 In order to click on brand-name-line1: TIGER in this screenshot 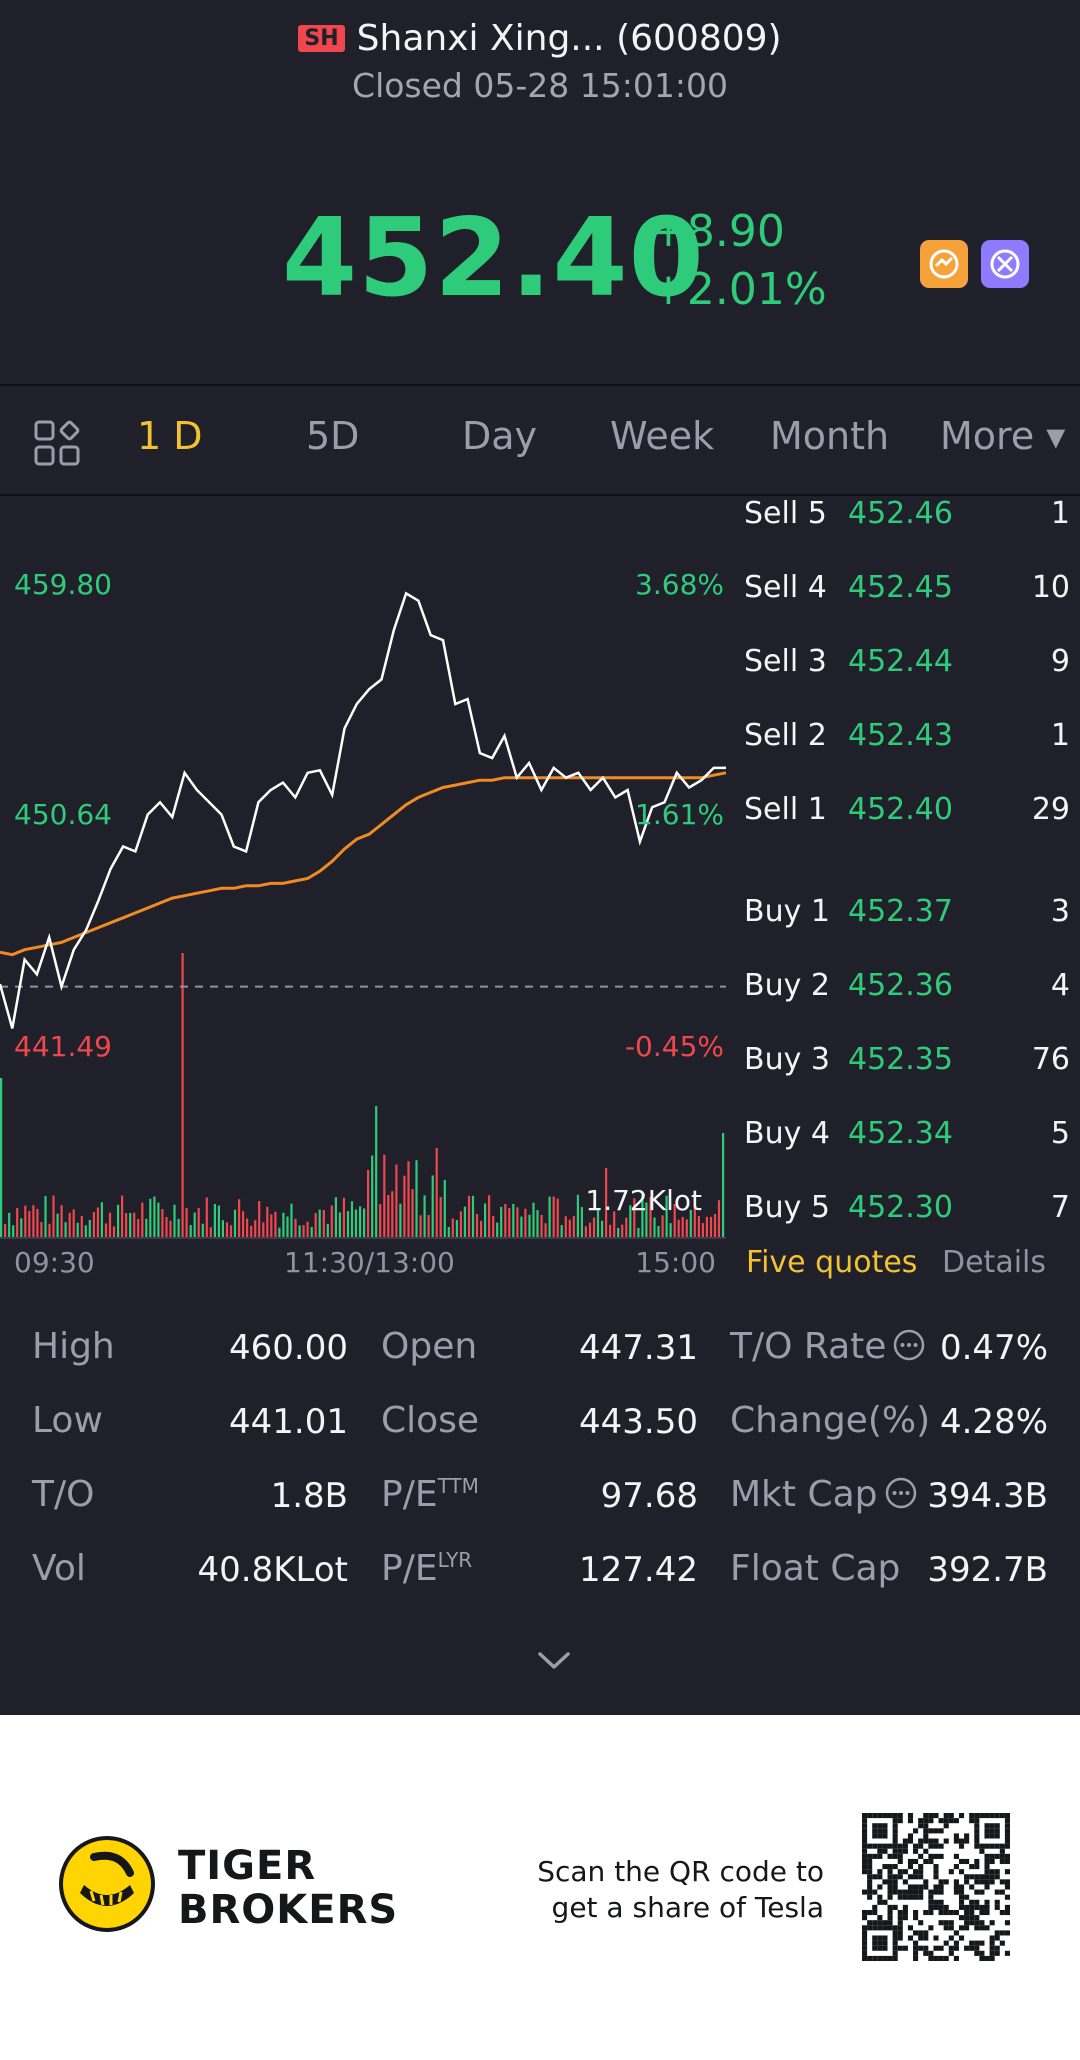, I will do `click(247, 1866)`.